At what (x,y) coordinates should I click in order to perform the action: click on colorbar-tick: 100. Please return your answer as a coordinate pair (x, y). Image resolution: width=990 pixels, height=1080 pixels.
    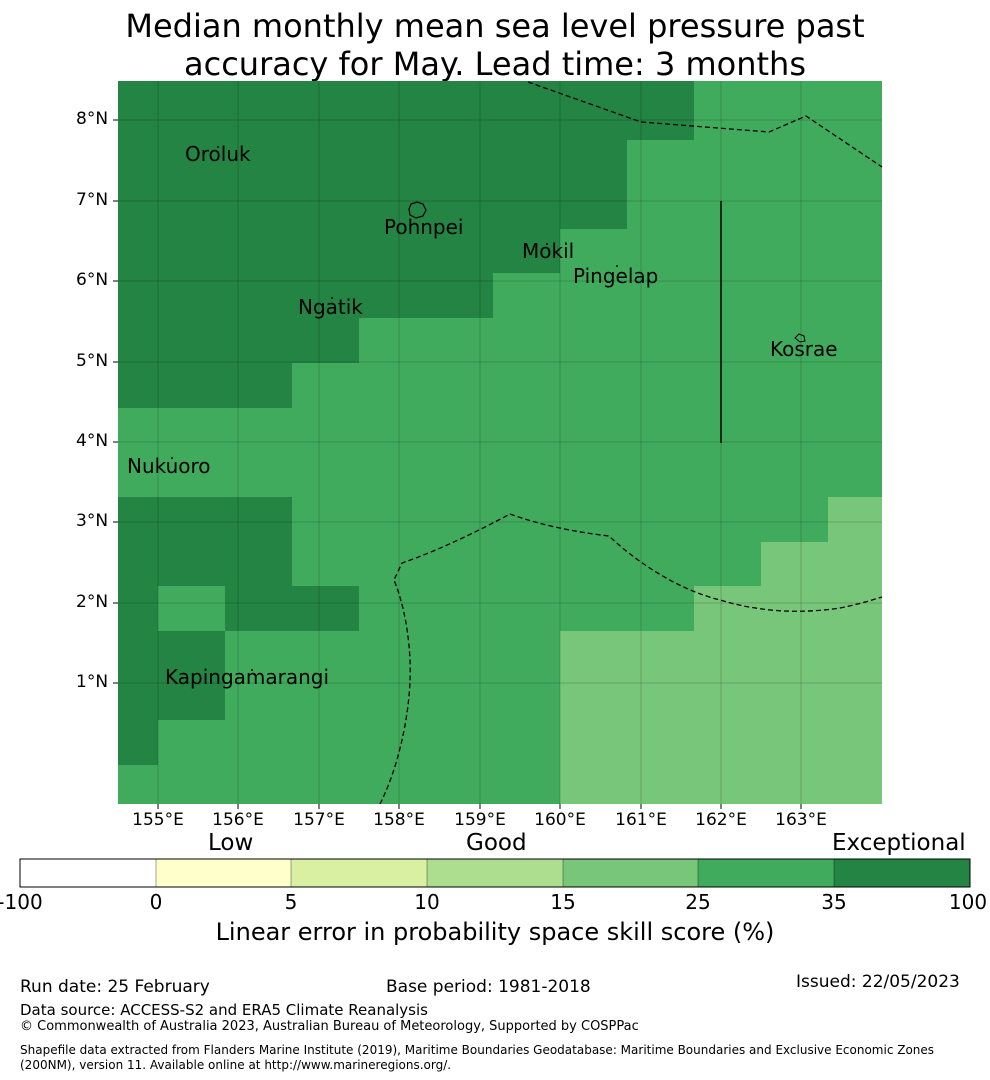
    Looking at the image, I should click on (968, 902).